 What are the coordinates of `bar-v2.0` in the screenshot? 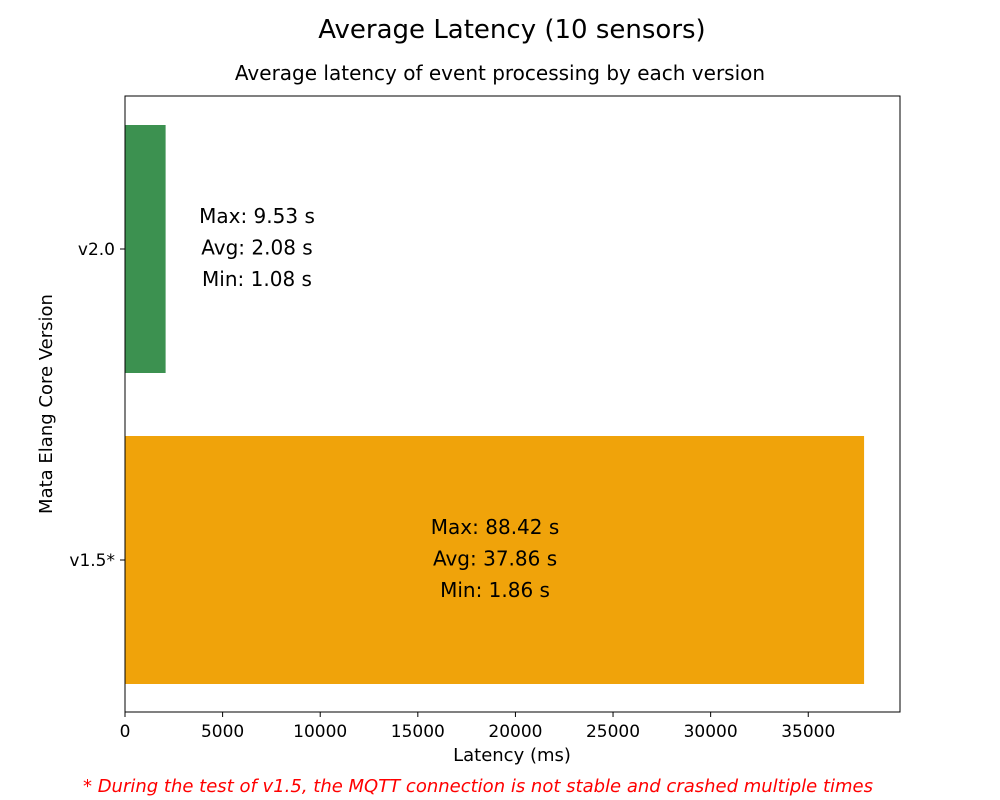 It's located at (145, 249).